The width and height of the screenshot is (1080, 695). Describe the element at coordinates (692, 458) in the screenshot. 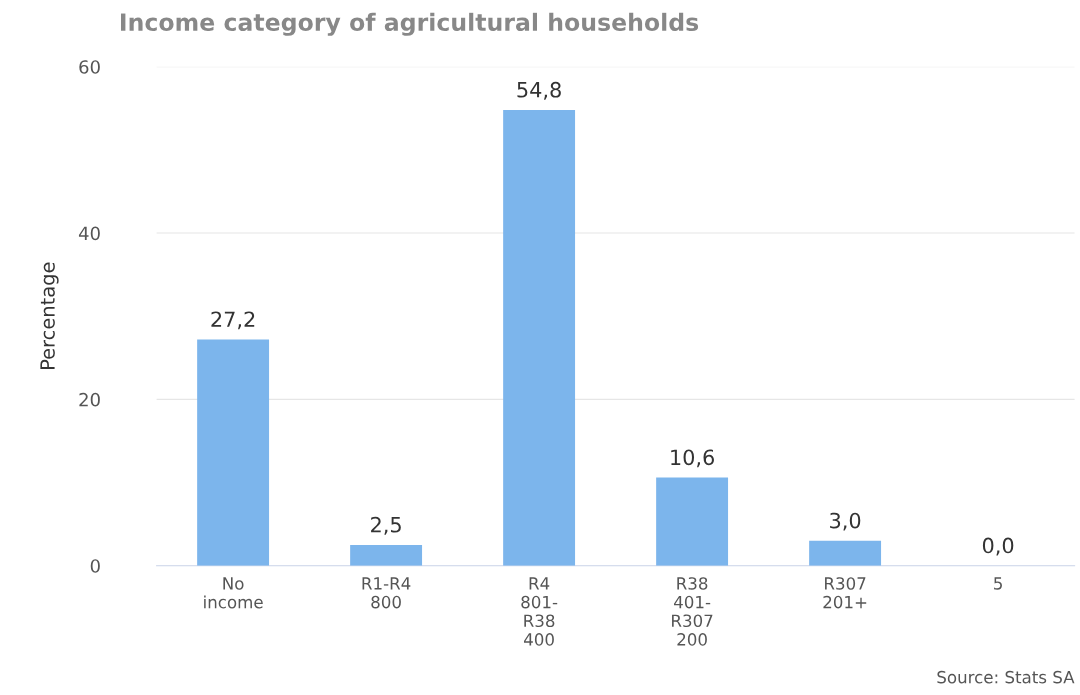

I see `data-label: 10,6` at that location.